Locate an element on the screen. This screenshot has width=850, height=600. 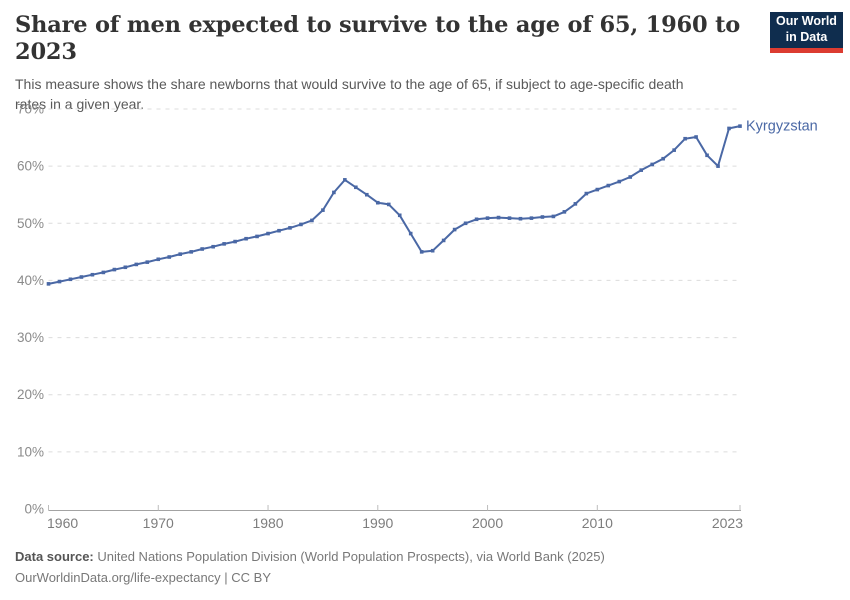
y-axis-tick-label: 30% is located at coordinates (30, 337).